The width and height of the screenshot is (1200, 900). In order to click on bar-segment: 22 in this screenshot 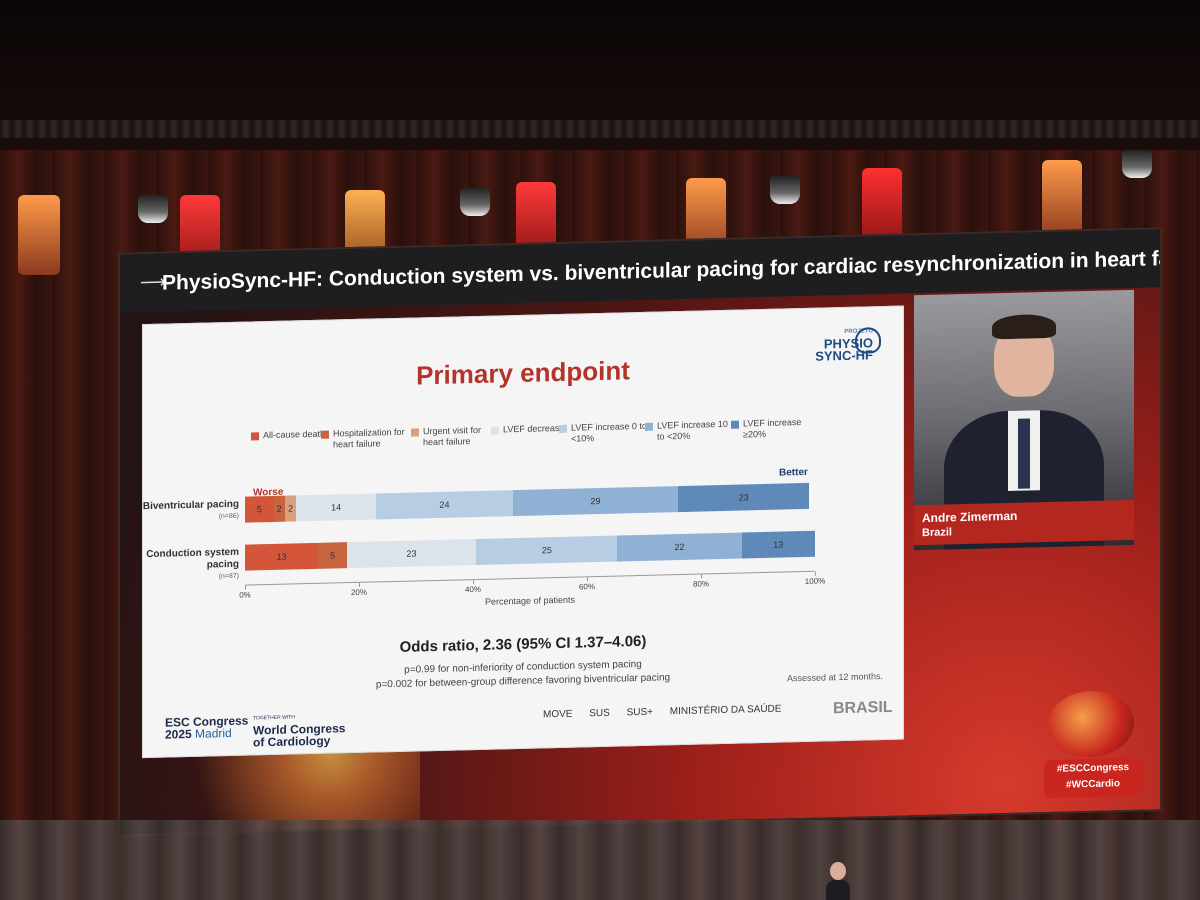, I will do `click(679, 547)`.